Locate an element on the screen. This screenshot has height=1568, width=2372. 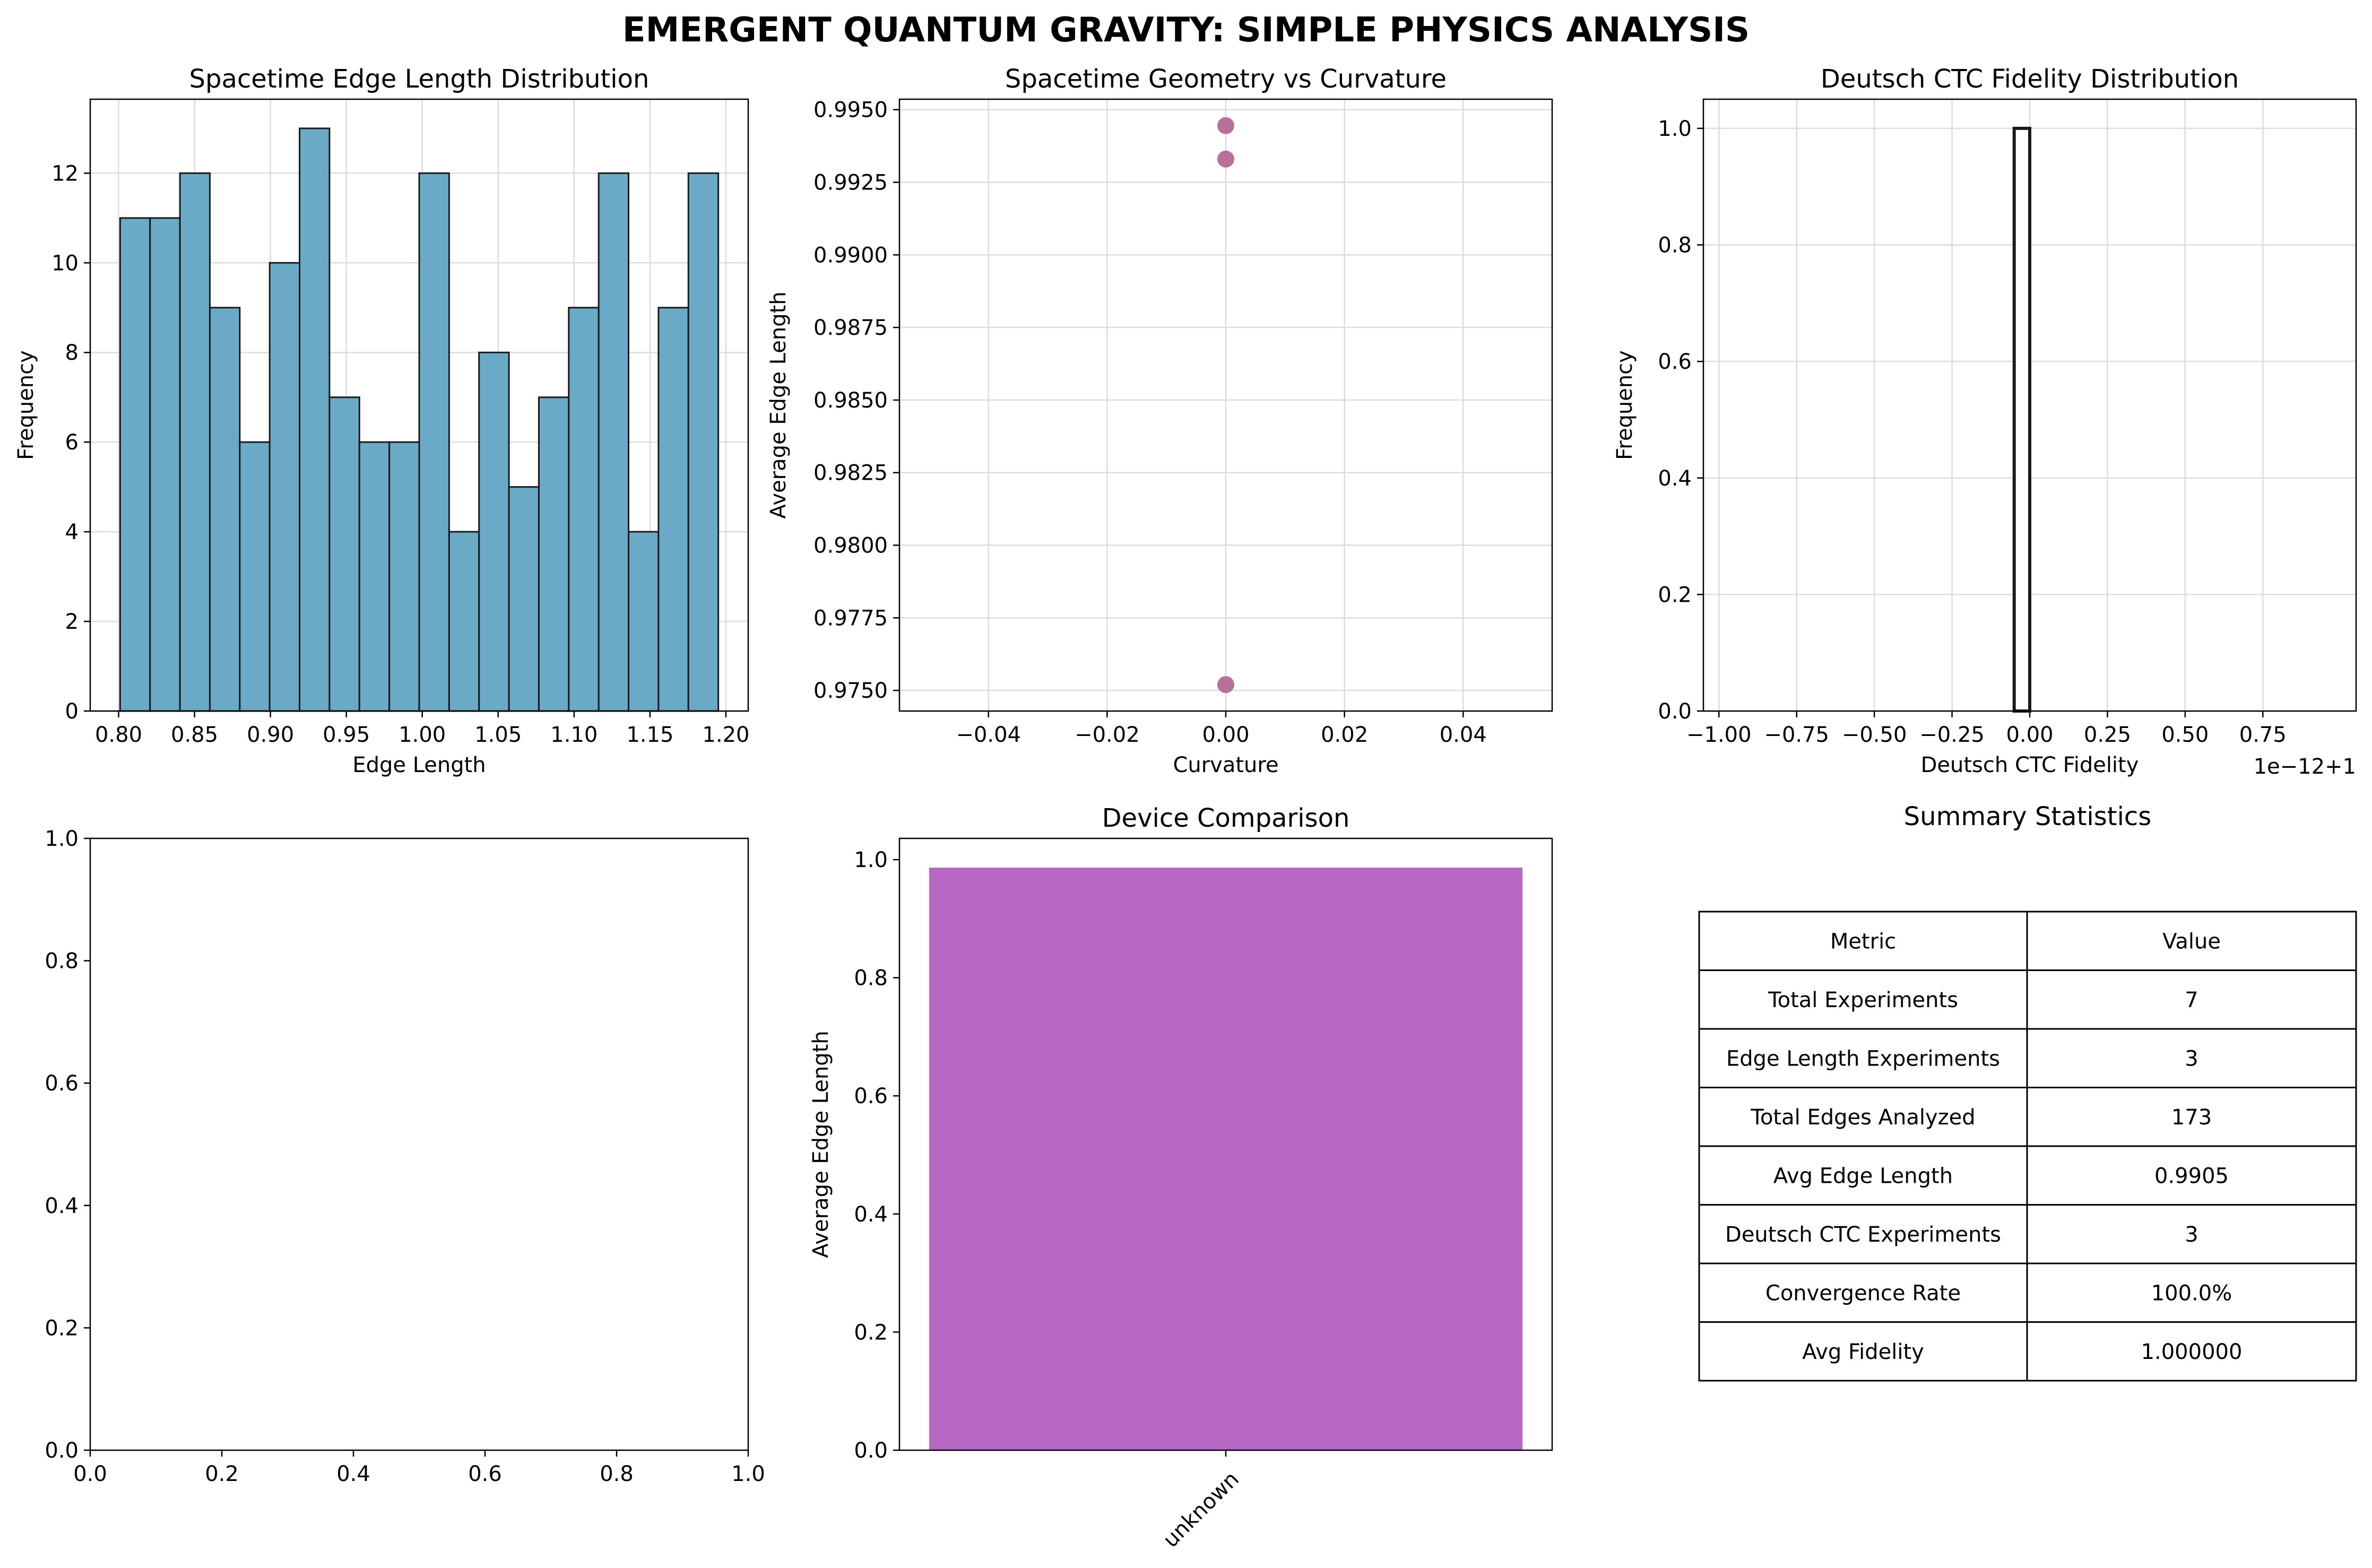
y-tick-label: 0.9925 is located at coordinates (850, 183).